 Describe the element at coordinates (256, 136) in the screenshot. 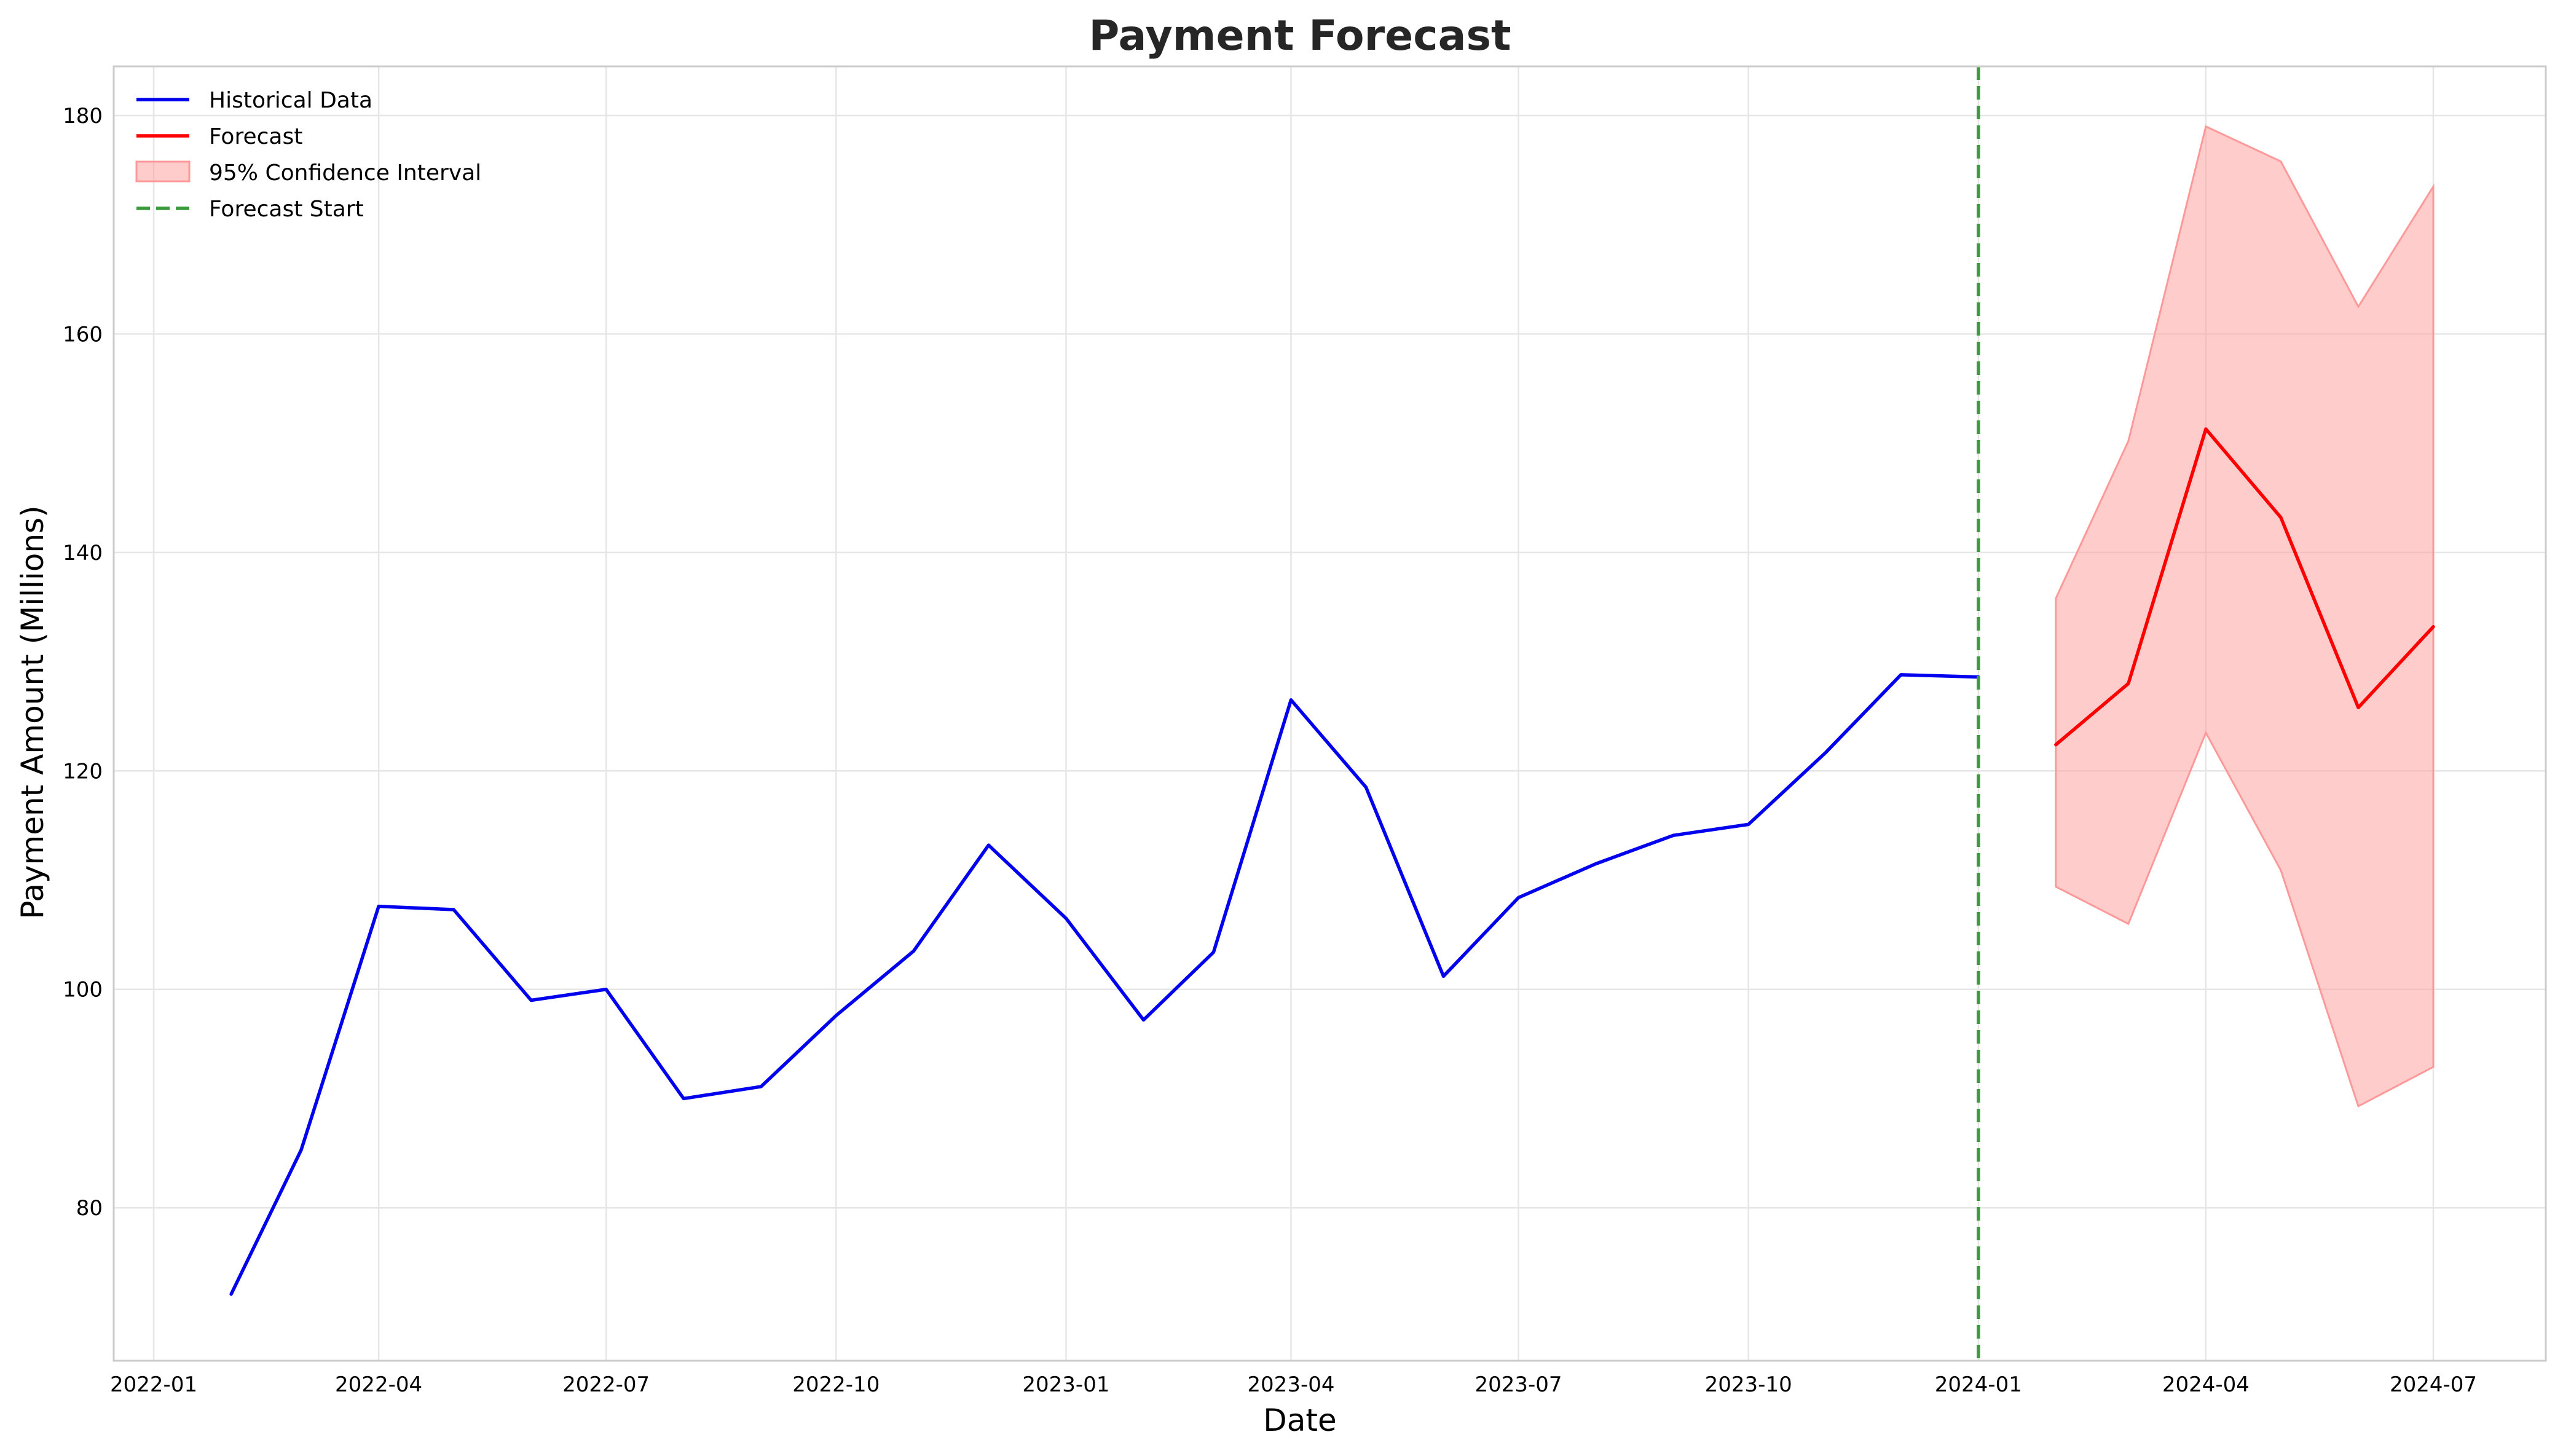

I see `legend-label-forecast: Forecast` at that location.